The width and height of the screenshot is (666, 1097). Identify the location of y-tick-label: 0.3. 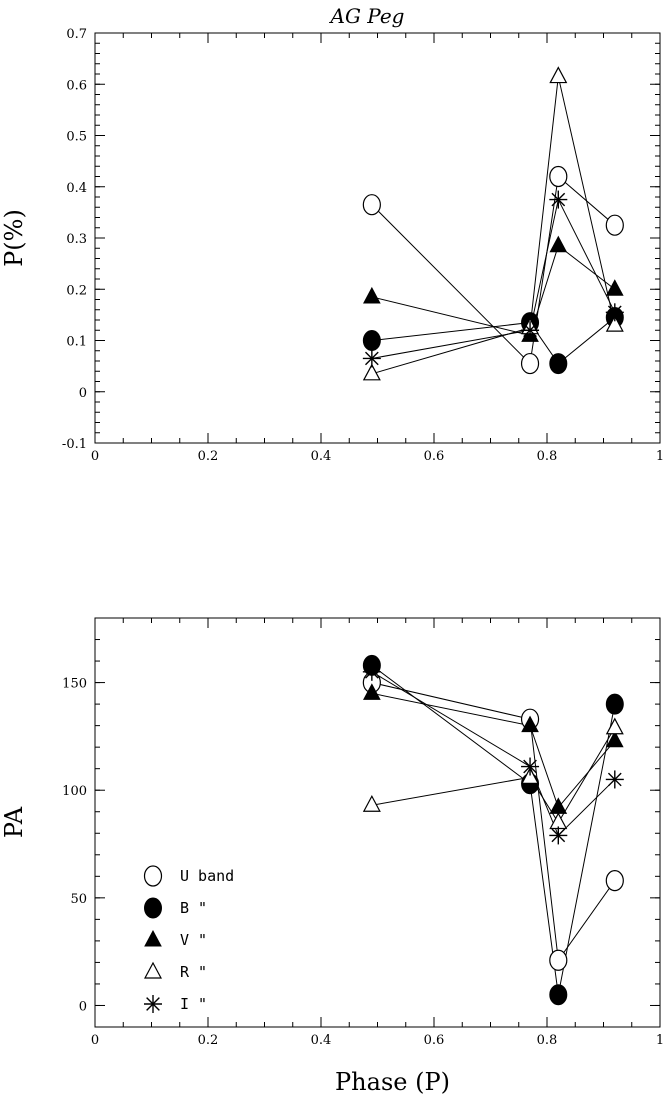
(76, 239).